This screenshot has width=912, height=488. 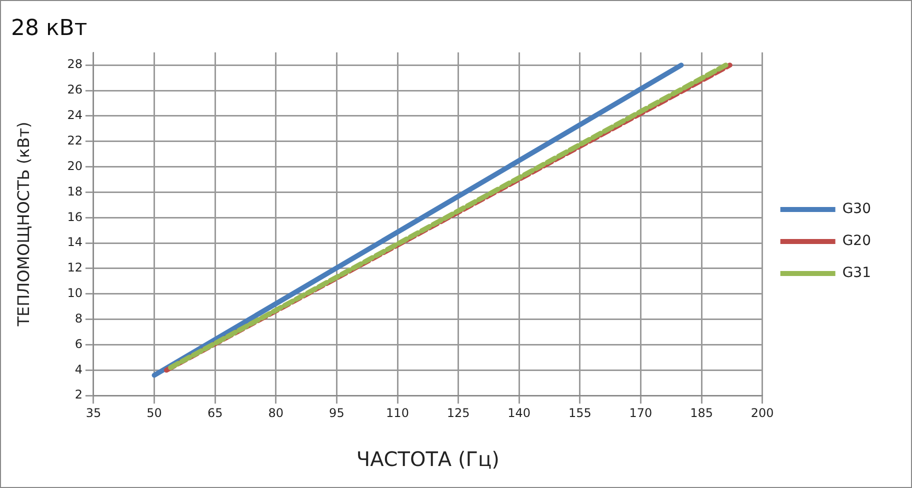 I want to click on x-tick-label: 170, so click(x=640, y=413).